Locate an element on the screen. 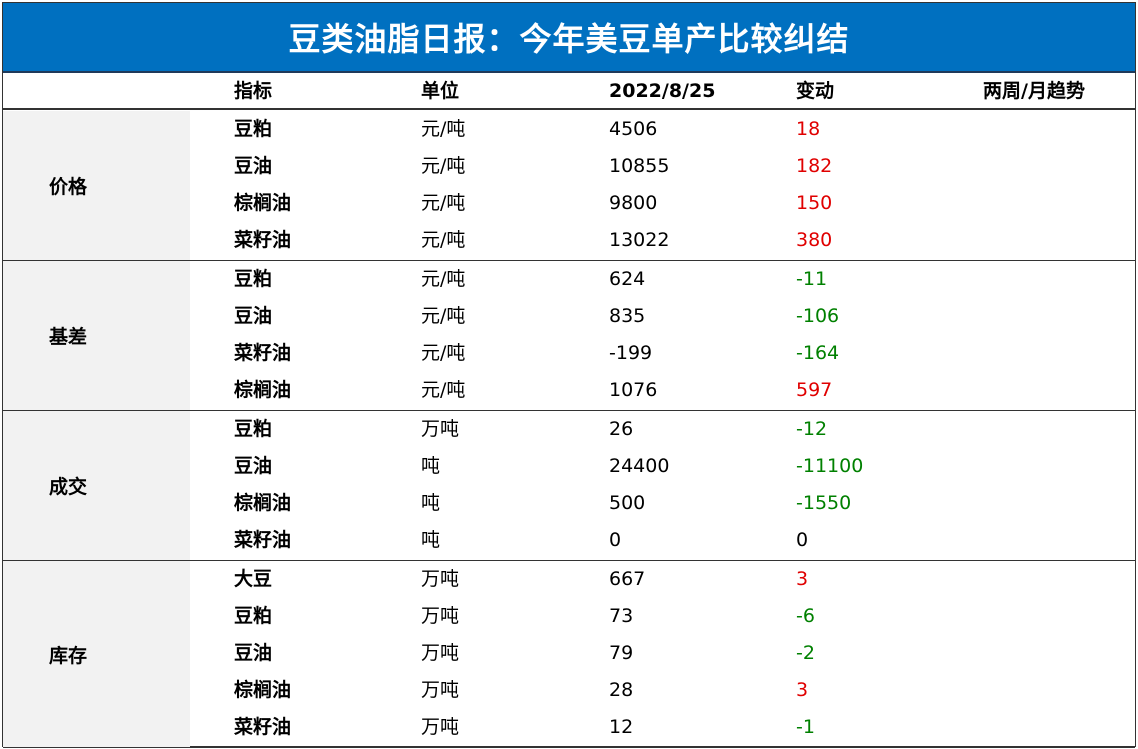  row-change: -1 is located at coordinates (805, 727).